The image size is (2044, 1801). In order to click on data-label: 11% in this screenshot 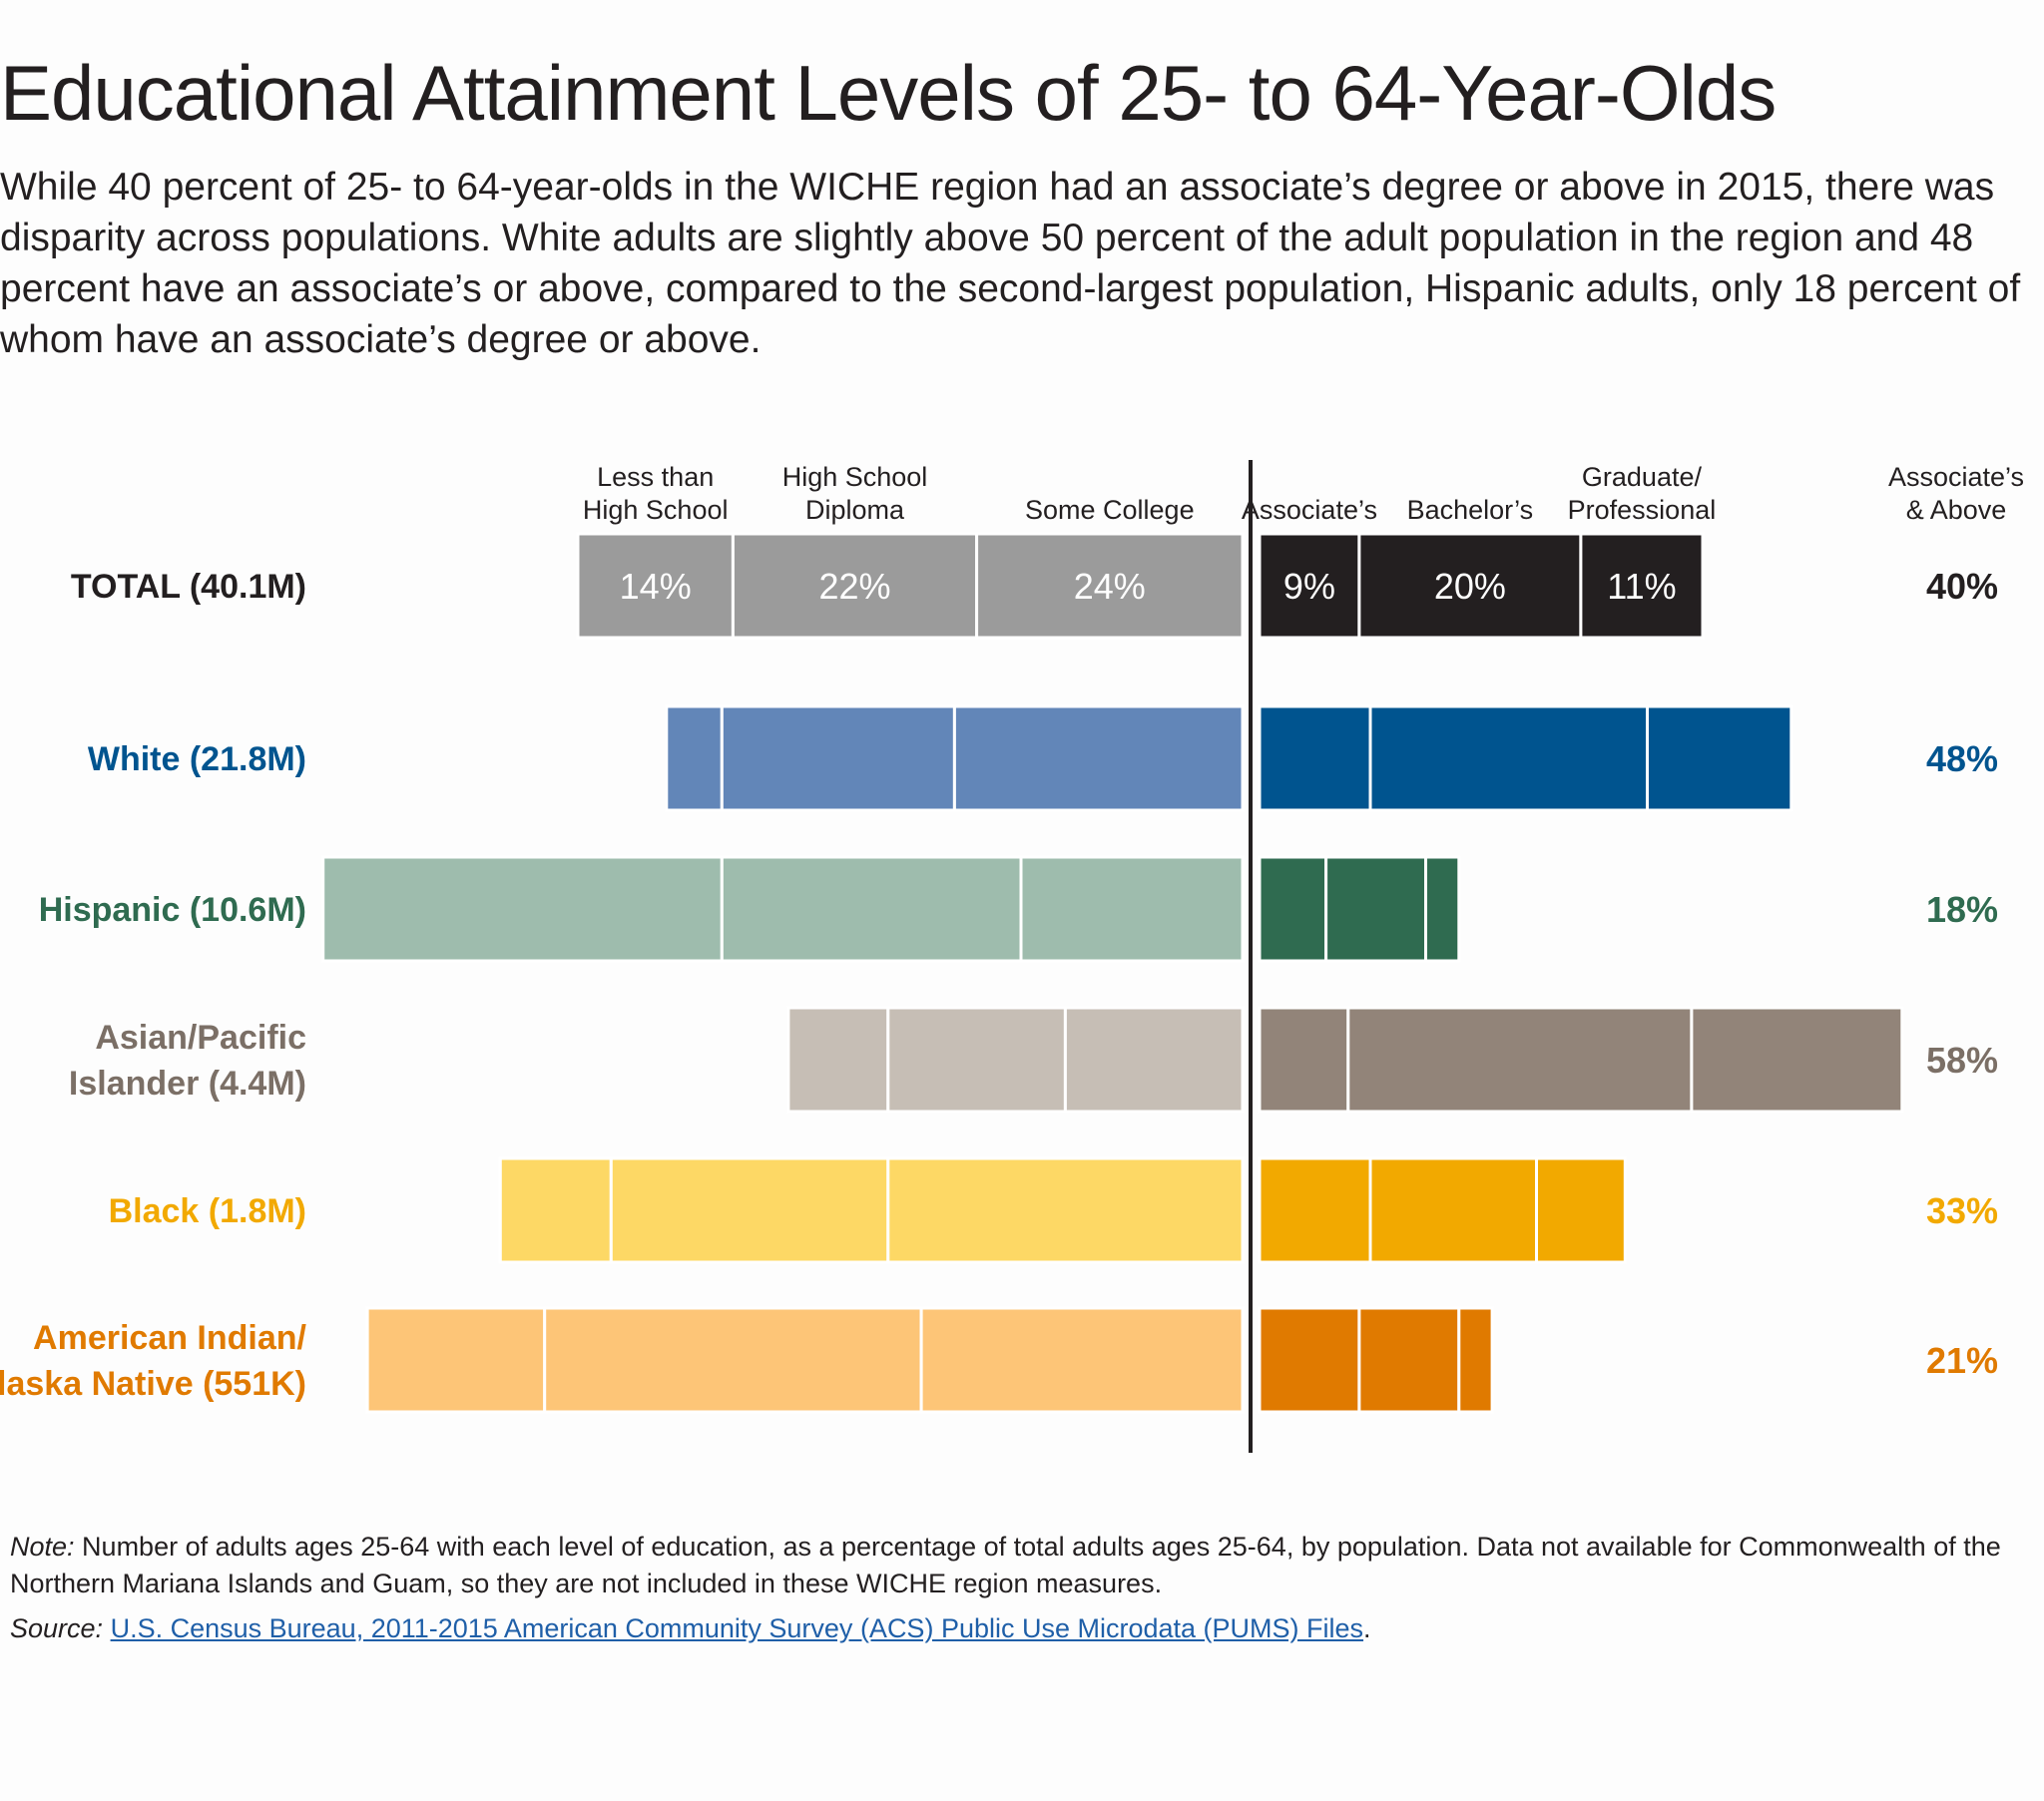, I will do `click(1641, 586)`.